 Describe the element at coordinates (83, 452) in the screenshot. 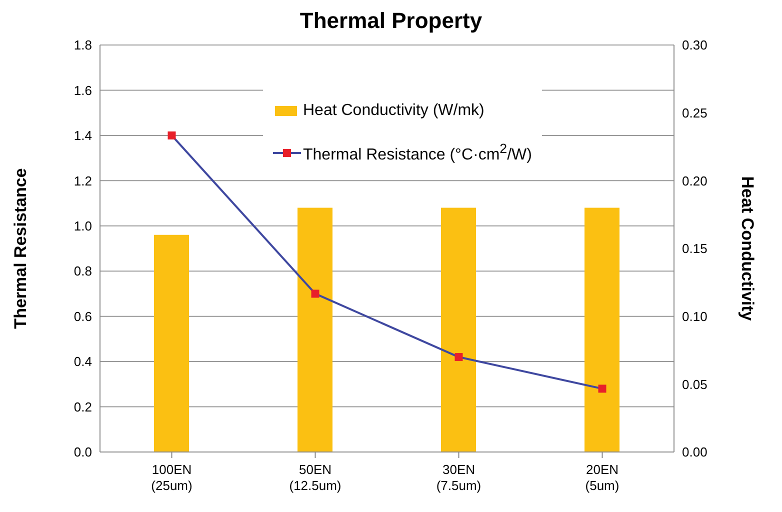

I see `y-tick-label: 0.0` at that location.